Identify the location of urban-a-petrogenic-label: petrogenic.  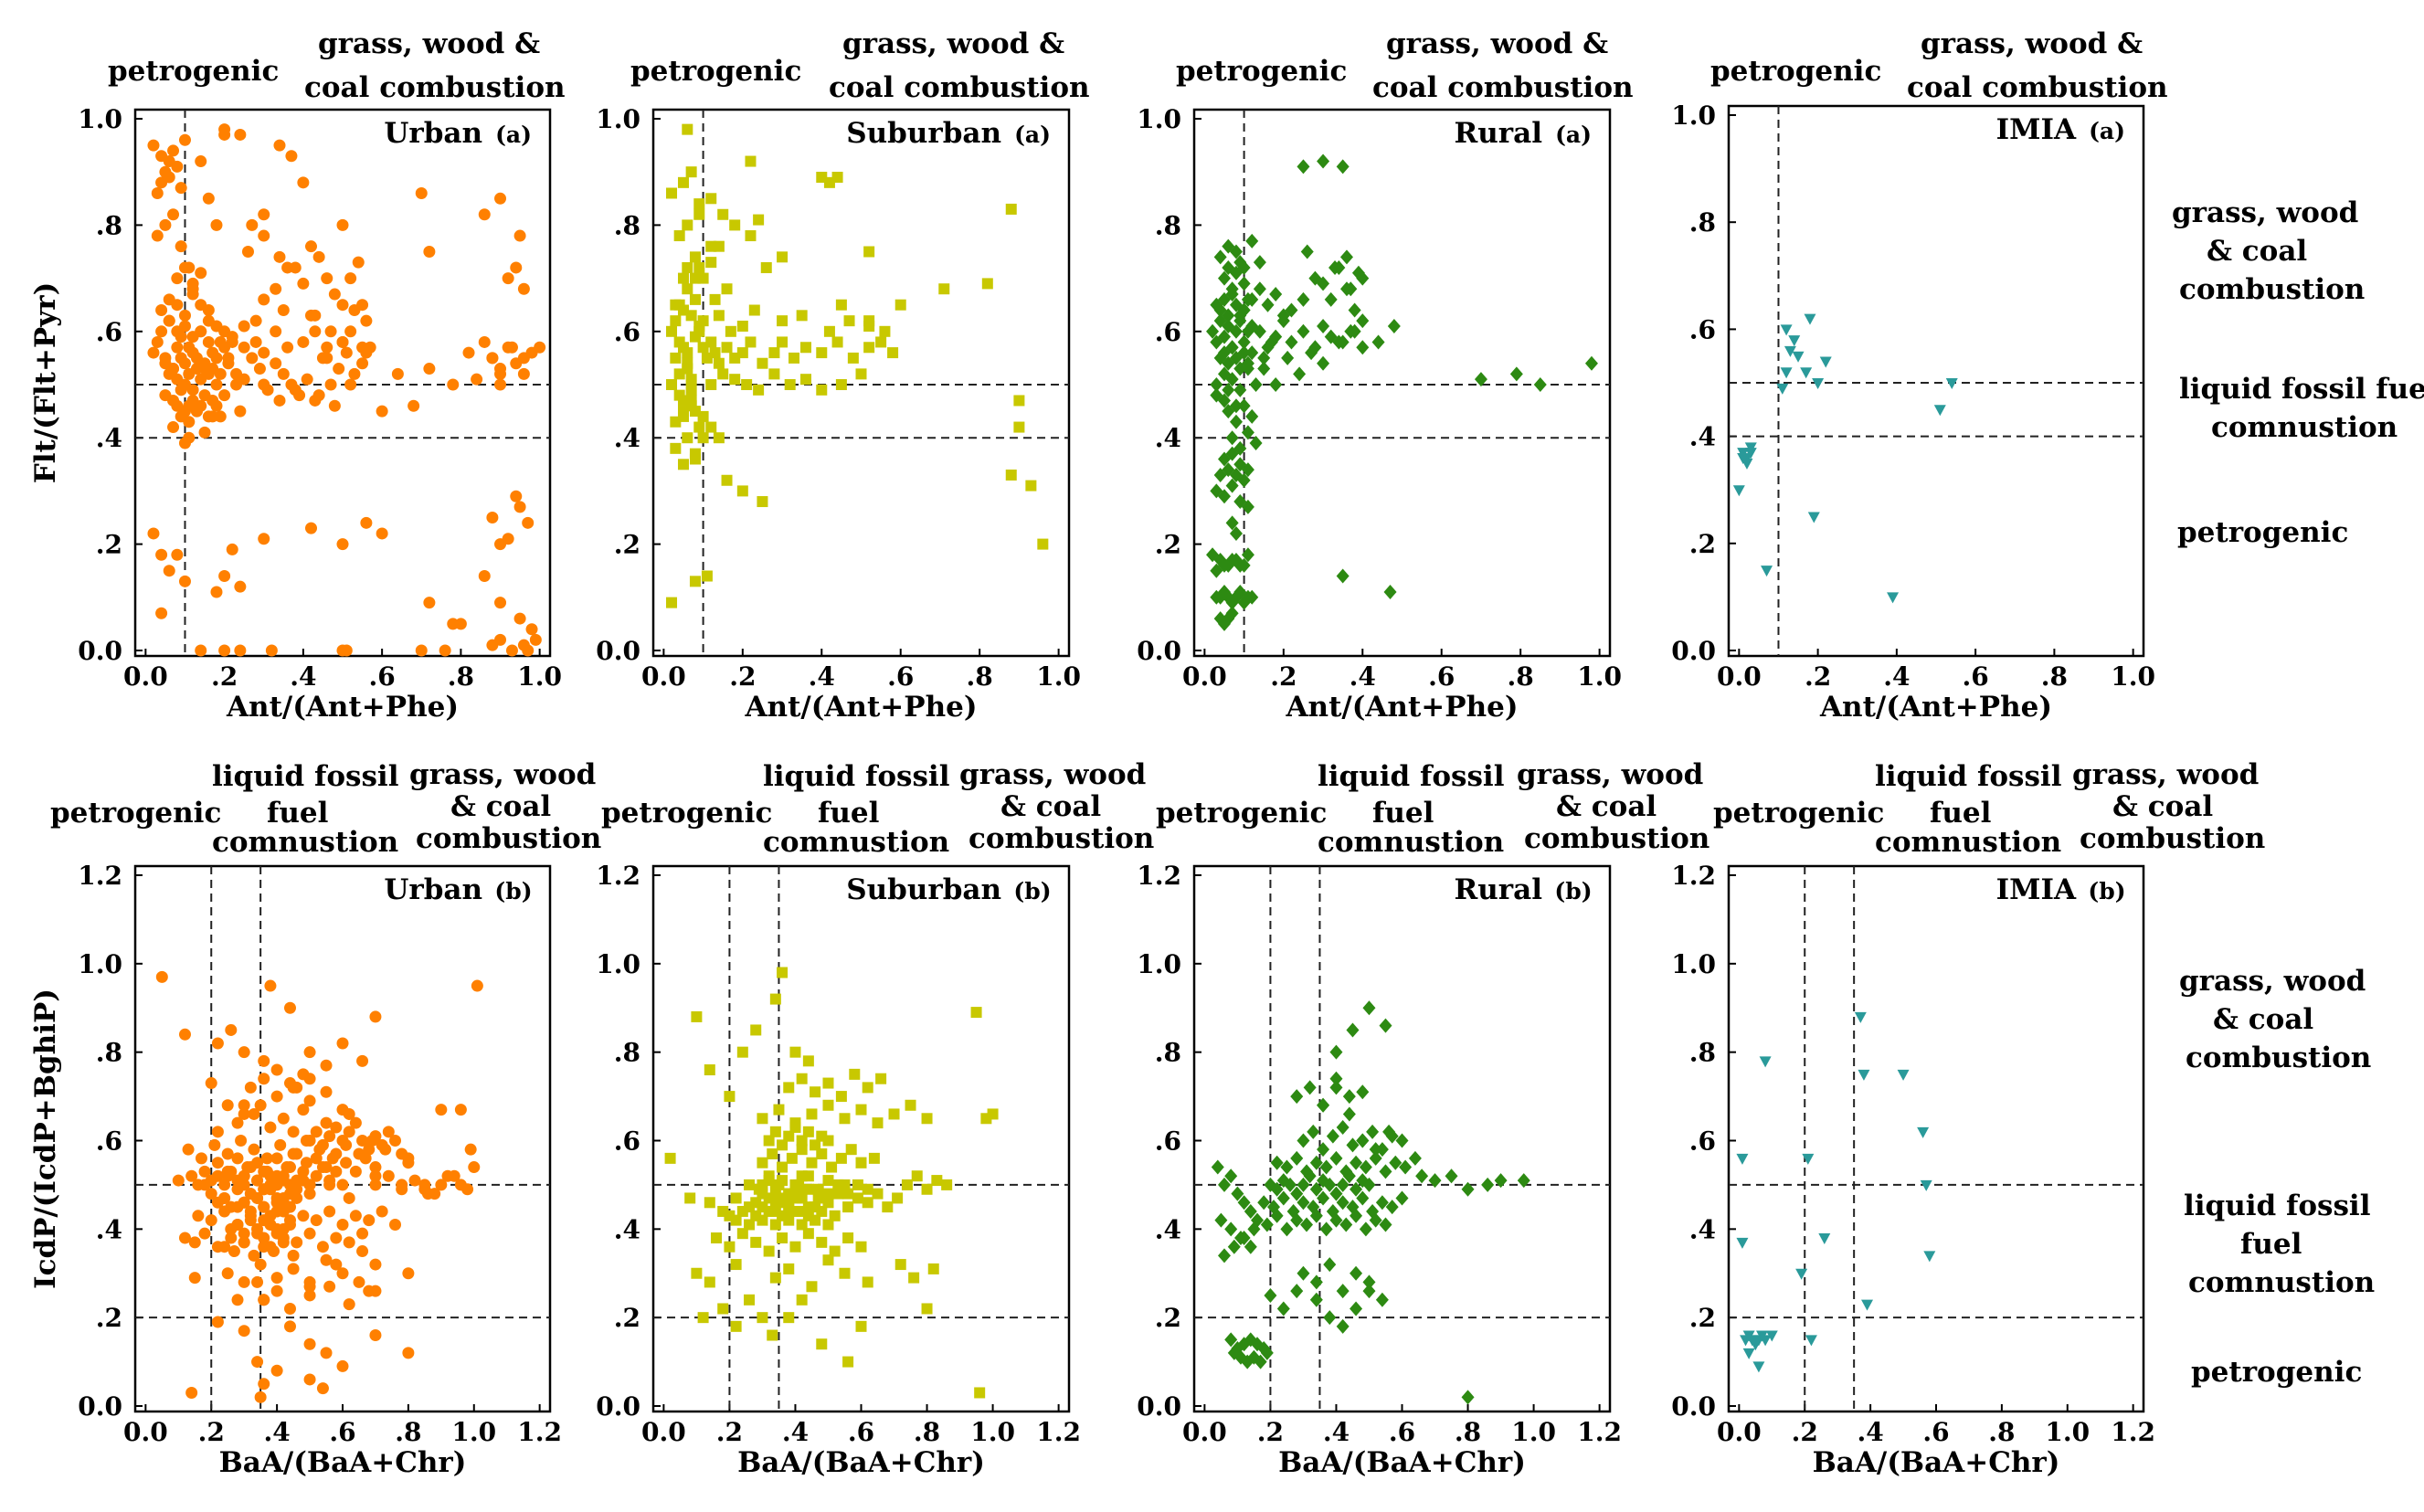
(193, 71).